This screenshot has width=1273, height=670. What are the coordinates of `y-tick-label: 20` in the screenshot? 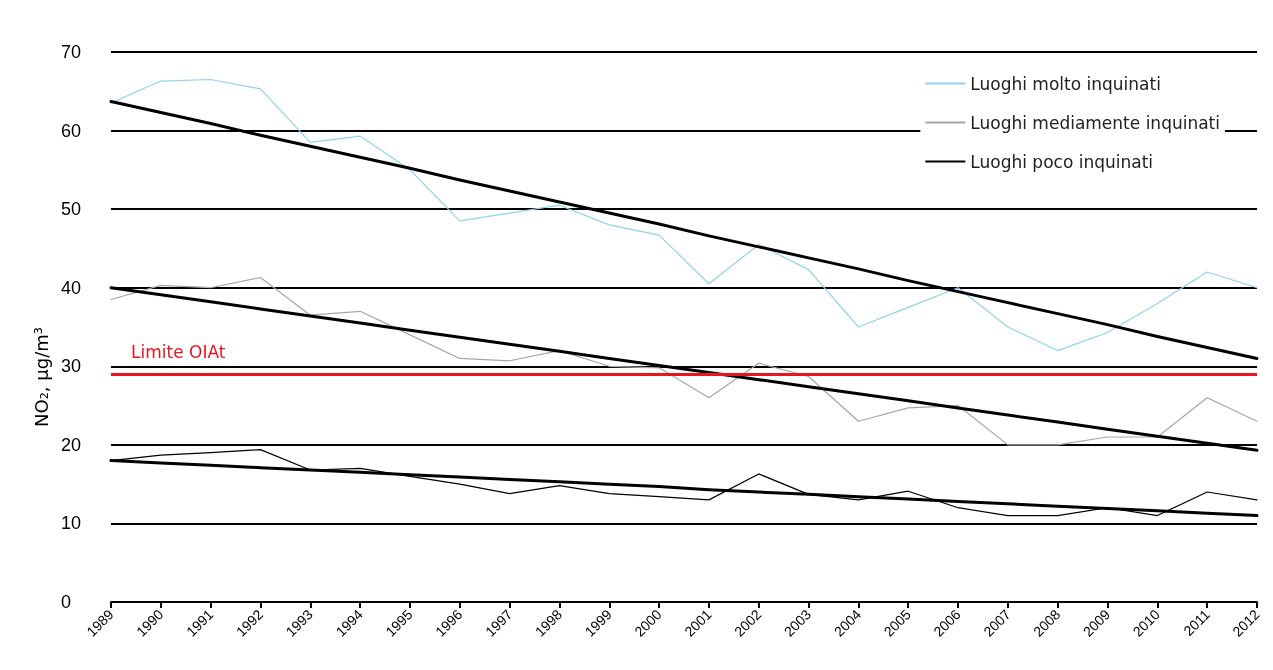 It's located at (71, 444).